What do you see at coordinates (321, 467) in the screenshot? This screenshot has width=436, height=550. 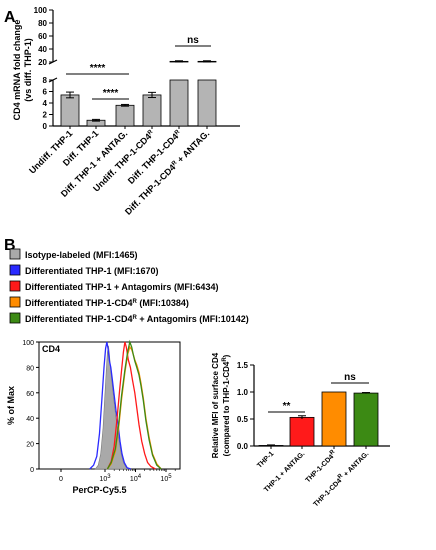 I see `x-tick-label: THP-1-CD4R` at bounding box center [321, 467].